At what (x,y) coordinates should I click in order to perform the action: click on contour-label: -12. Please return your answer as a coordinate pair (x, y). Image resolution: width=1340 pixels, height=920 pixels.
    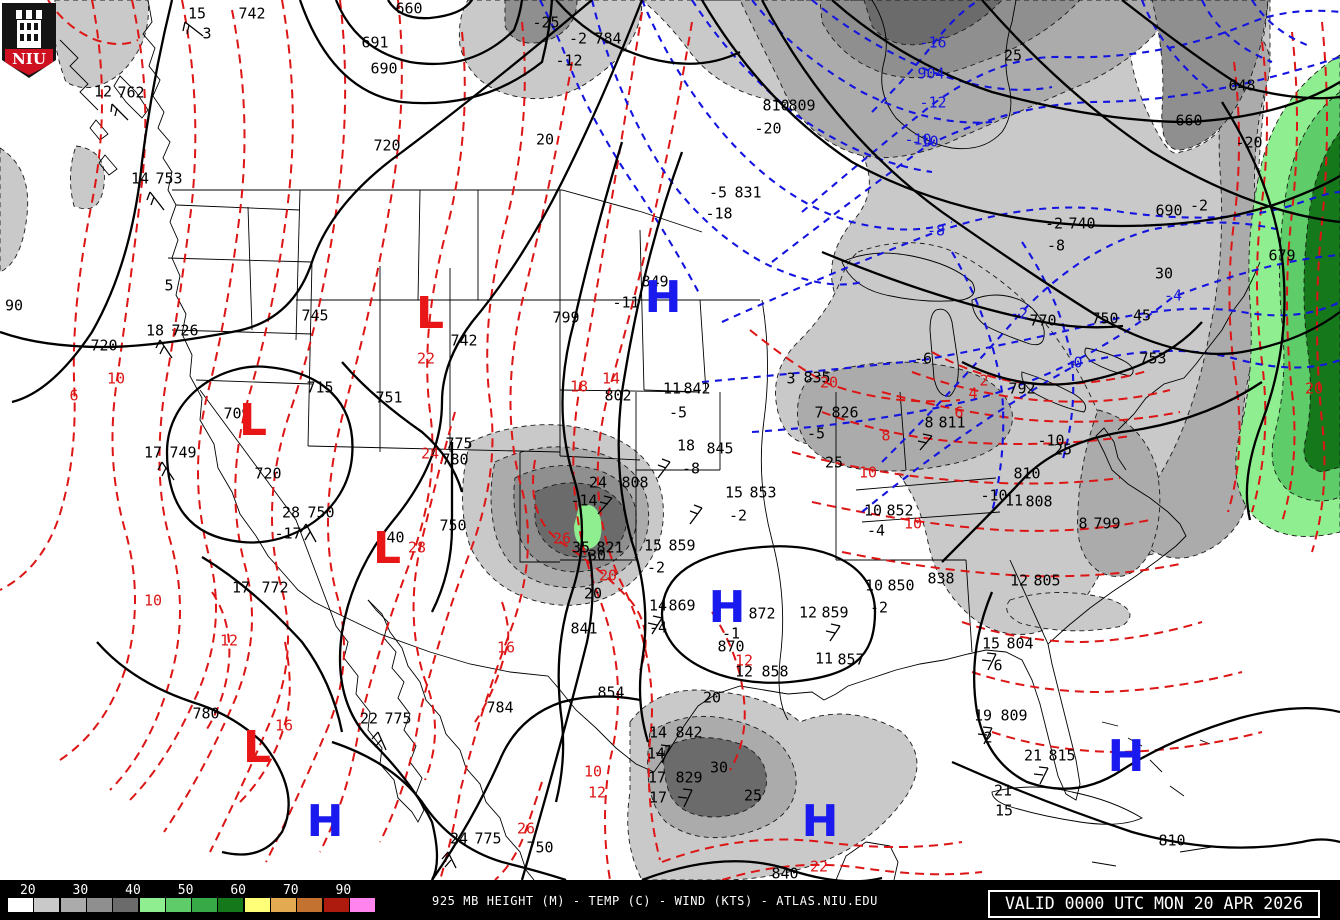
    Looking at the image, I should click on (933, 102).